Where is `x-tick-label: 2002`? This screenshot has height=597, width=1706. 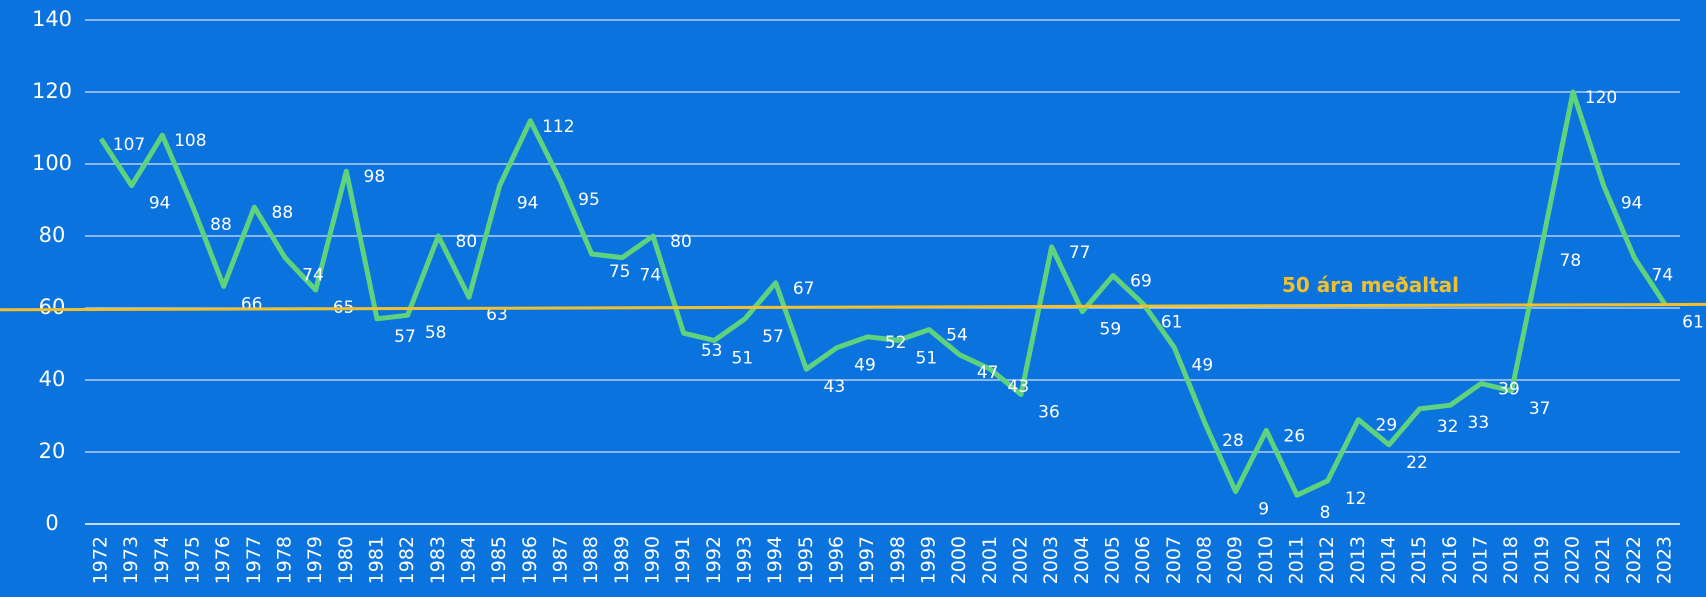
x-tick-label: 2002 is located at coordinates (1021, 560).